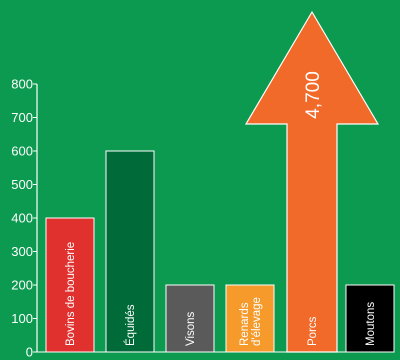  I want to click on y-tick-label: 500, so click(22, 184).